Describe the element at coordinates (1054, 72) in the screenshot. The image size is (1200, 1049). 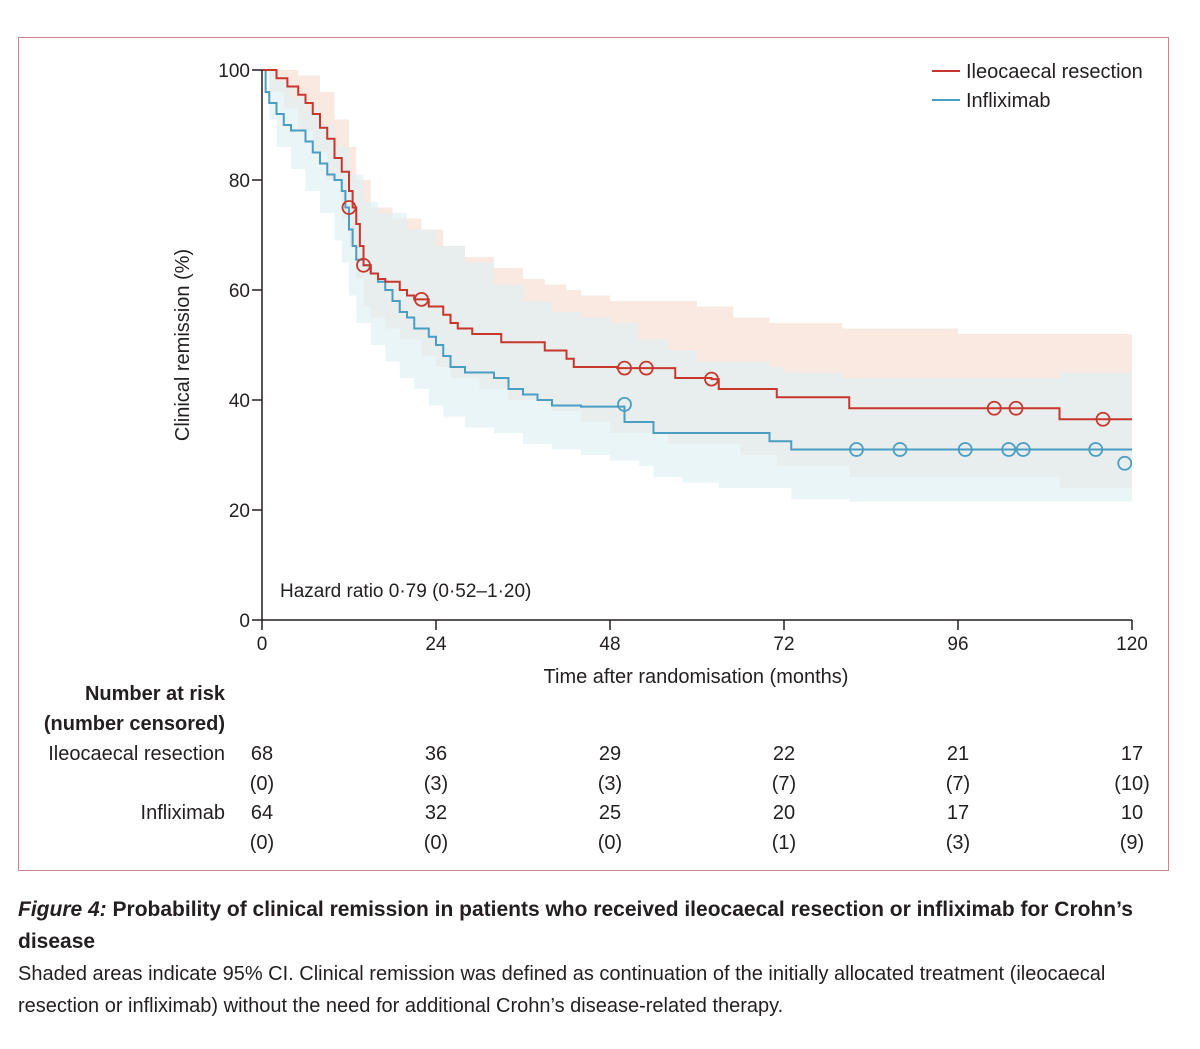
I see `legend-label-ileocaecal: Ileocaecal resection` at that location.